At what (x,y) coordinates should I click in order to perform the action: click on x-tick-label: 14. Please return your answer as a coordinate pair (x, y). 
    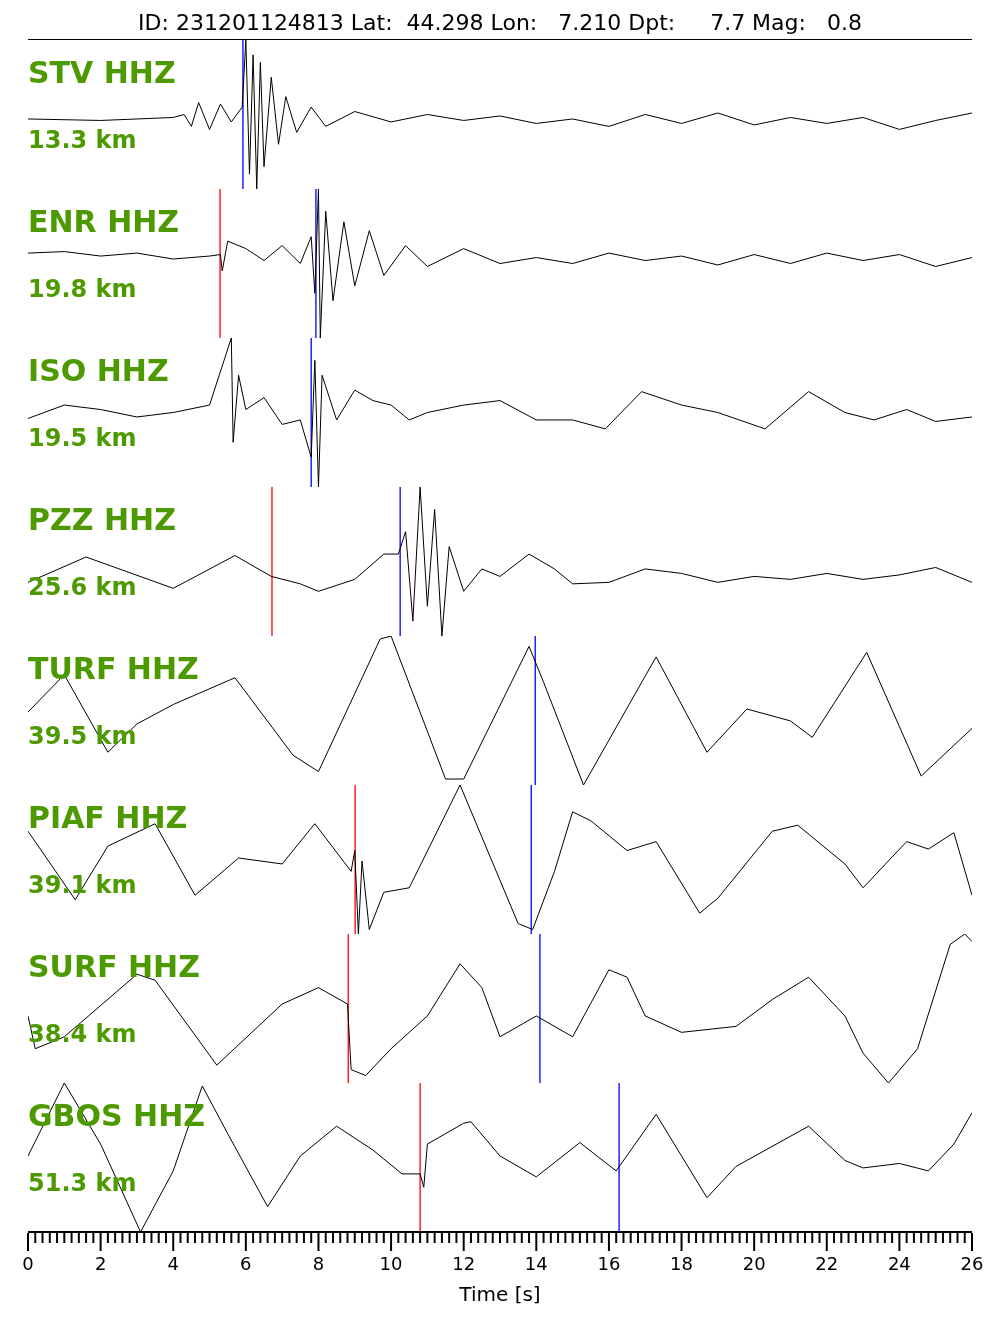
    Looking at the image, I should click on (536, 1263).